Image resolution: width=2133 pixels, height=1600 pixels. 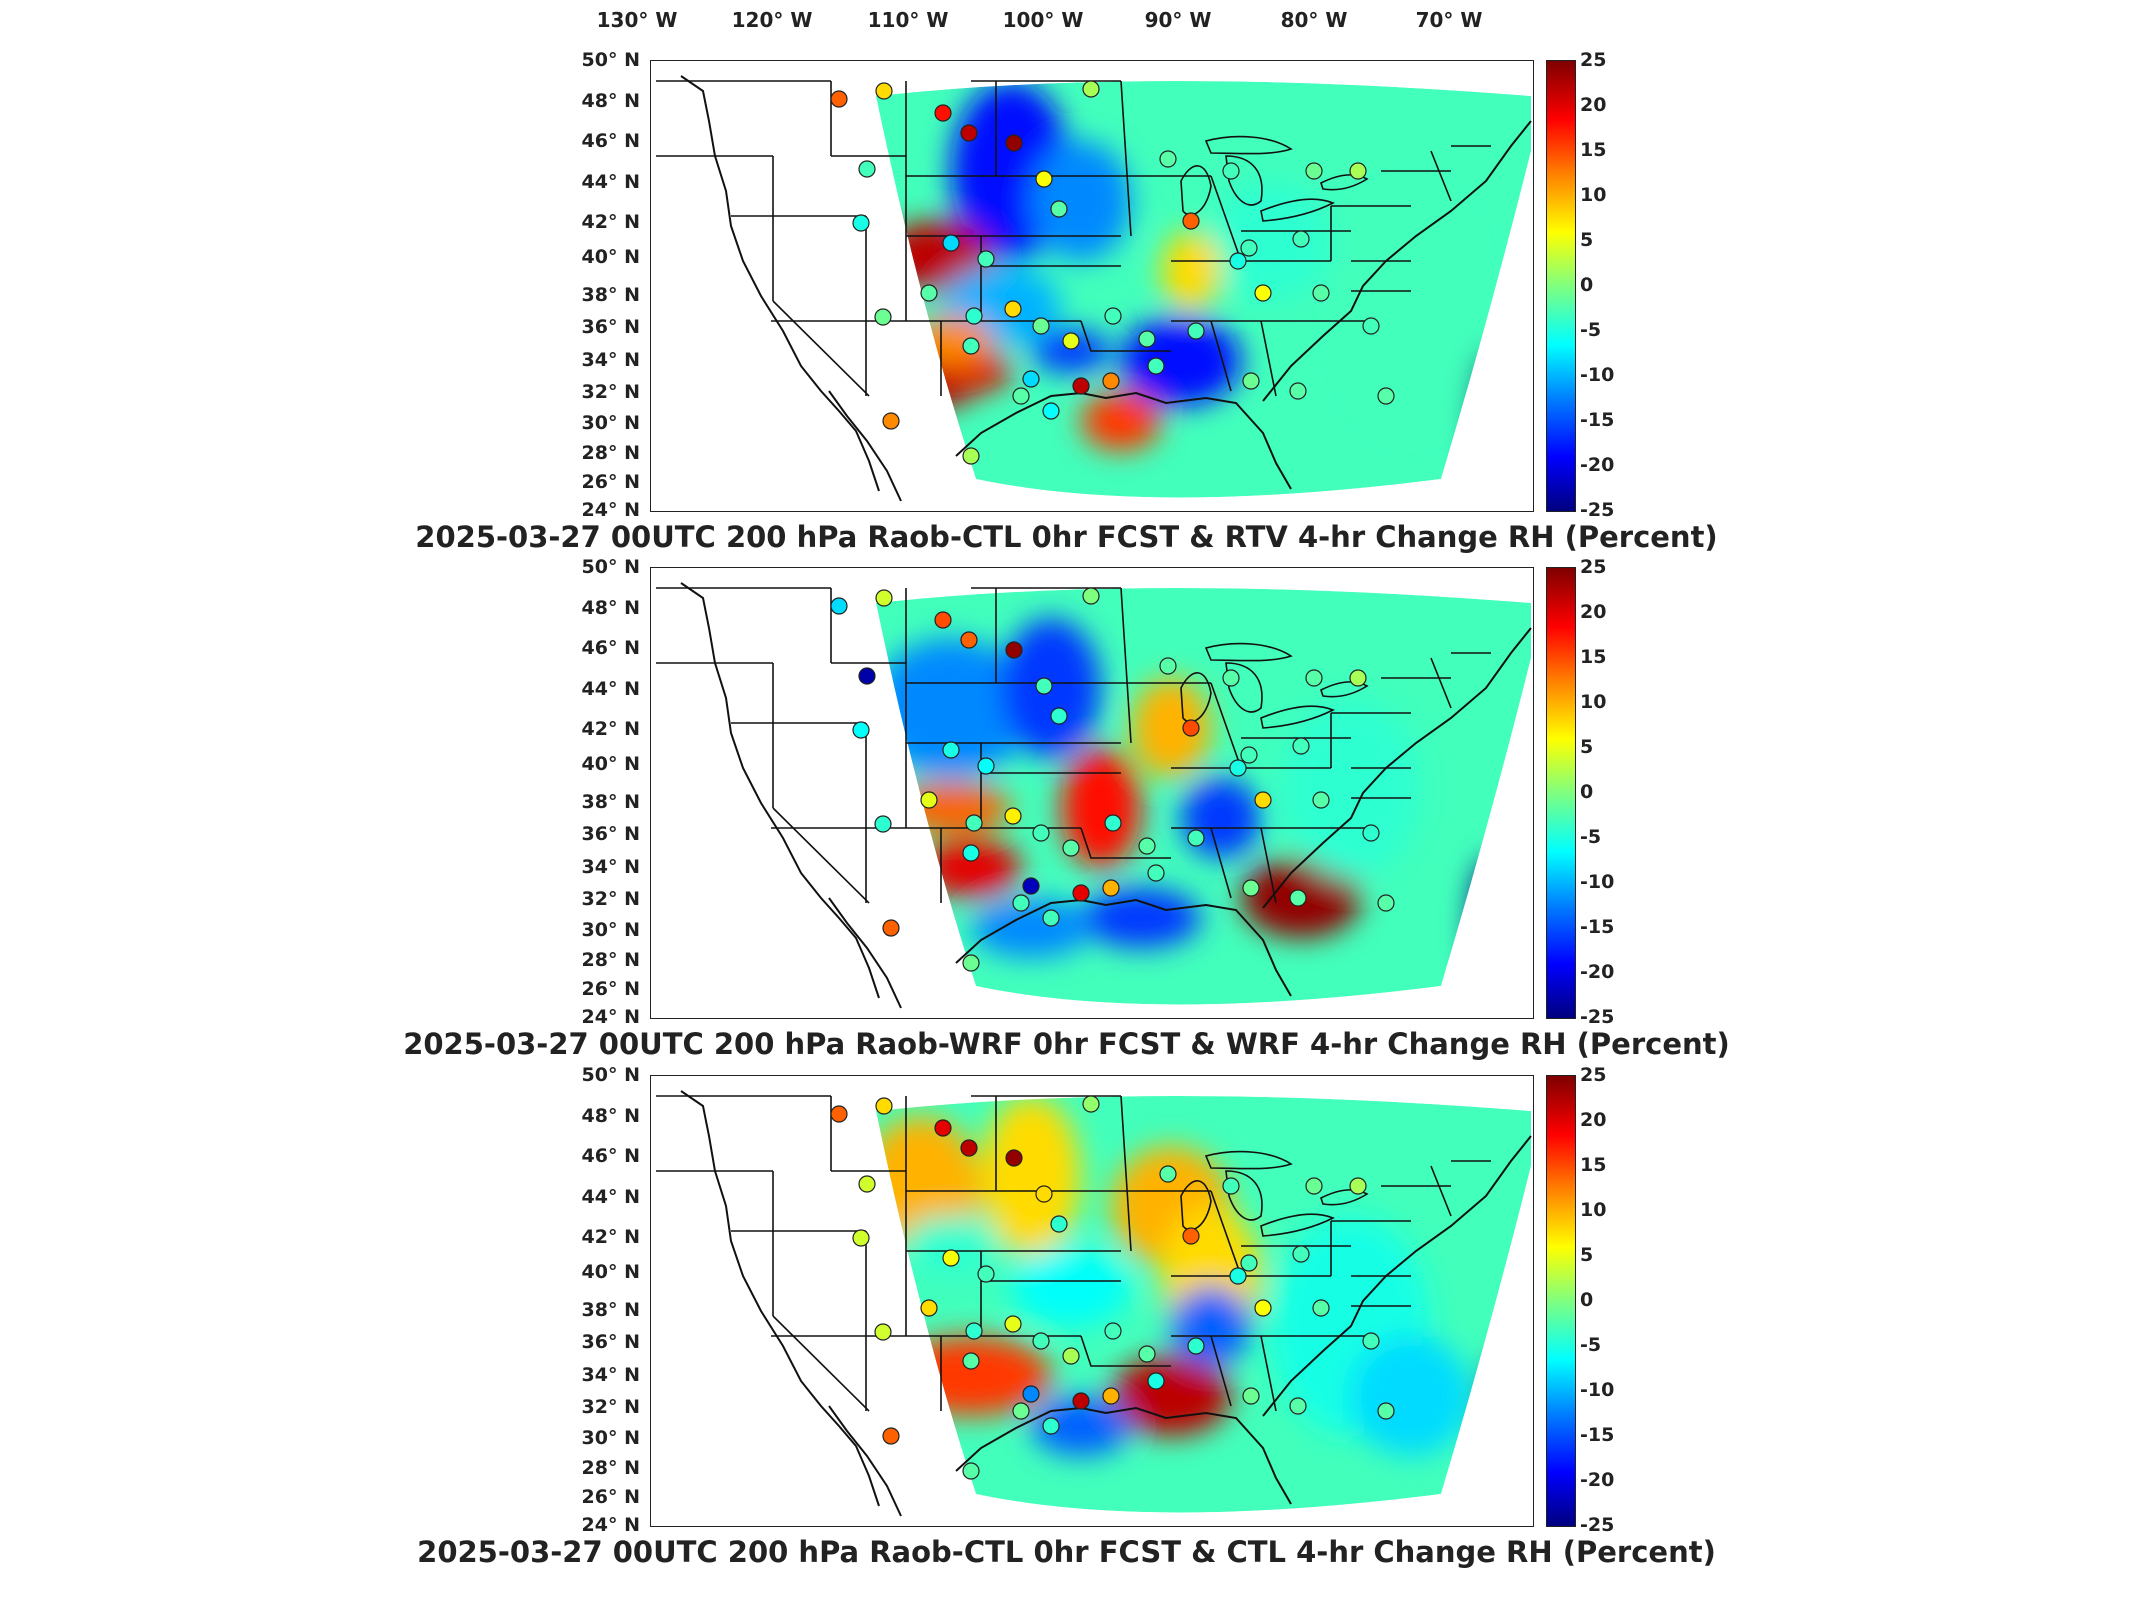 I want to click on longitude-label: 80° W, so click(x=1314, y=20).